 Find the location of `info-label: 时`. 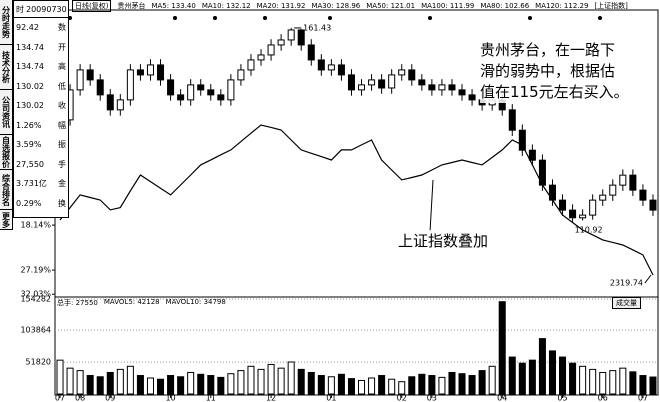

info-label: 时 is located at coordinates (20, 9).